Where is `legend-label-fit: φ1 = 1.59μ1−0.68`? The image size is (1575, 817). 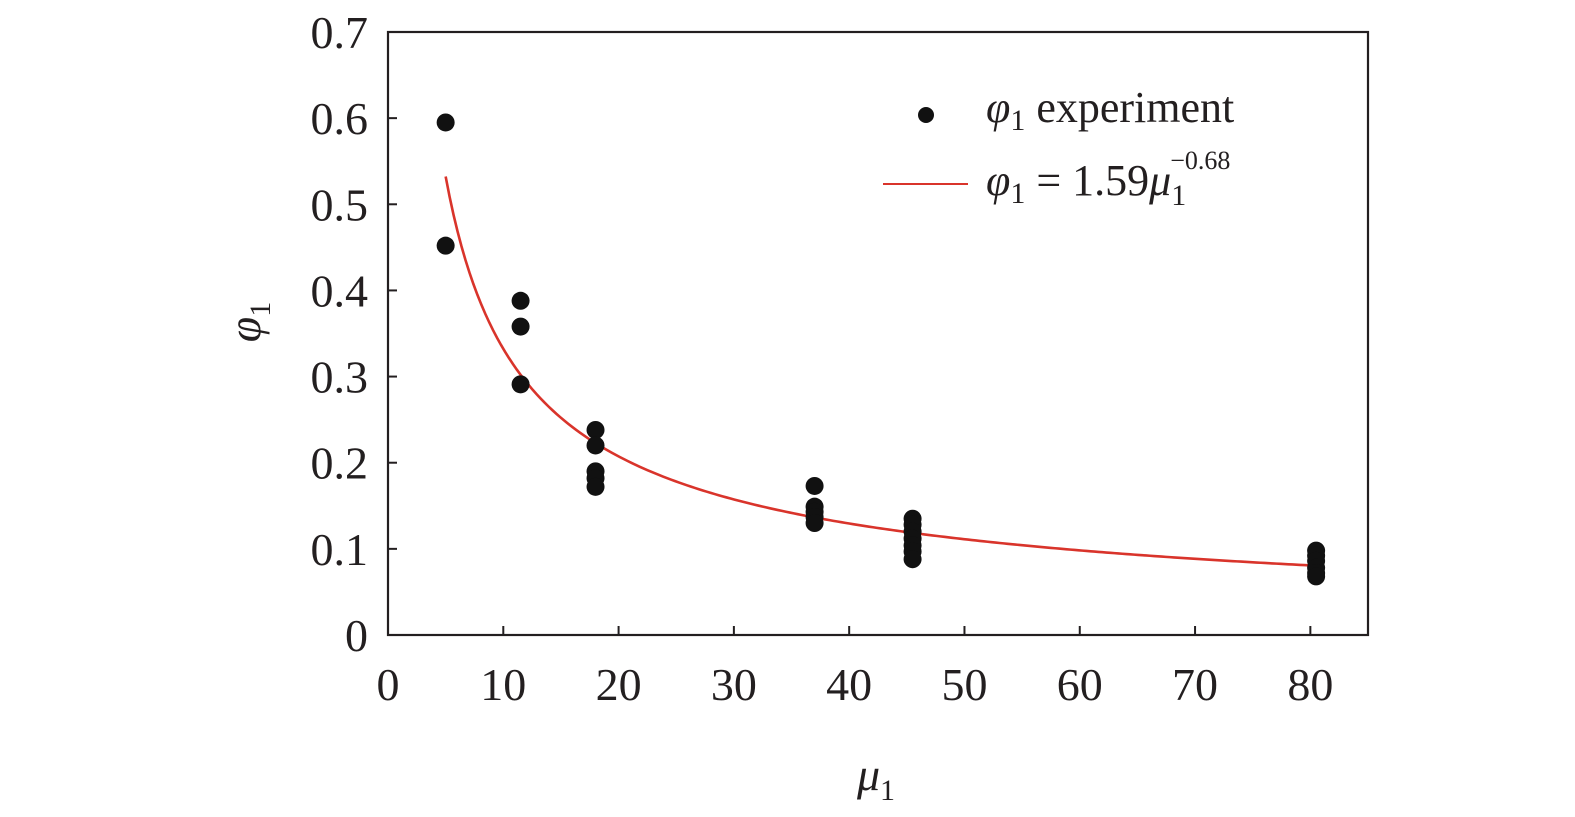 legend-label-fit: φ1 = 1.59μ1−0.68 is located at coordinates (1108, 179).